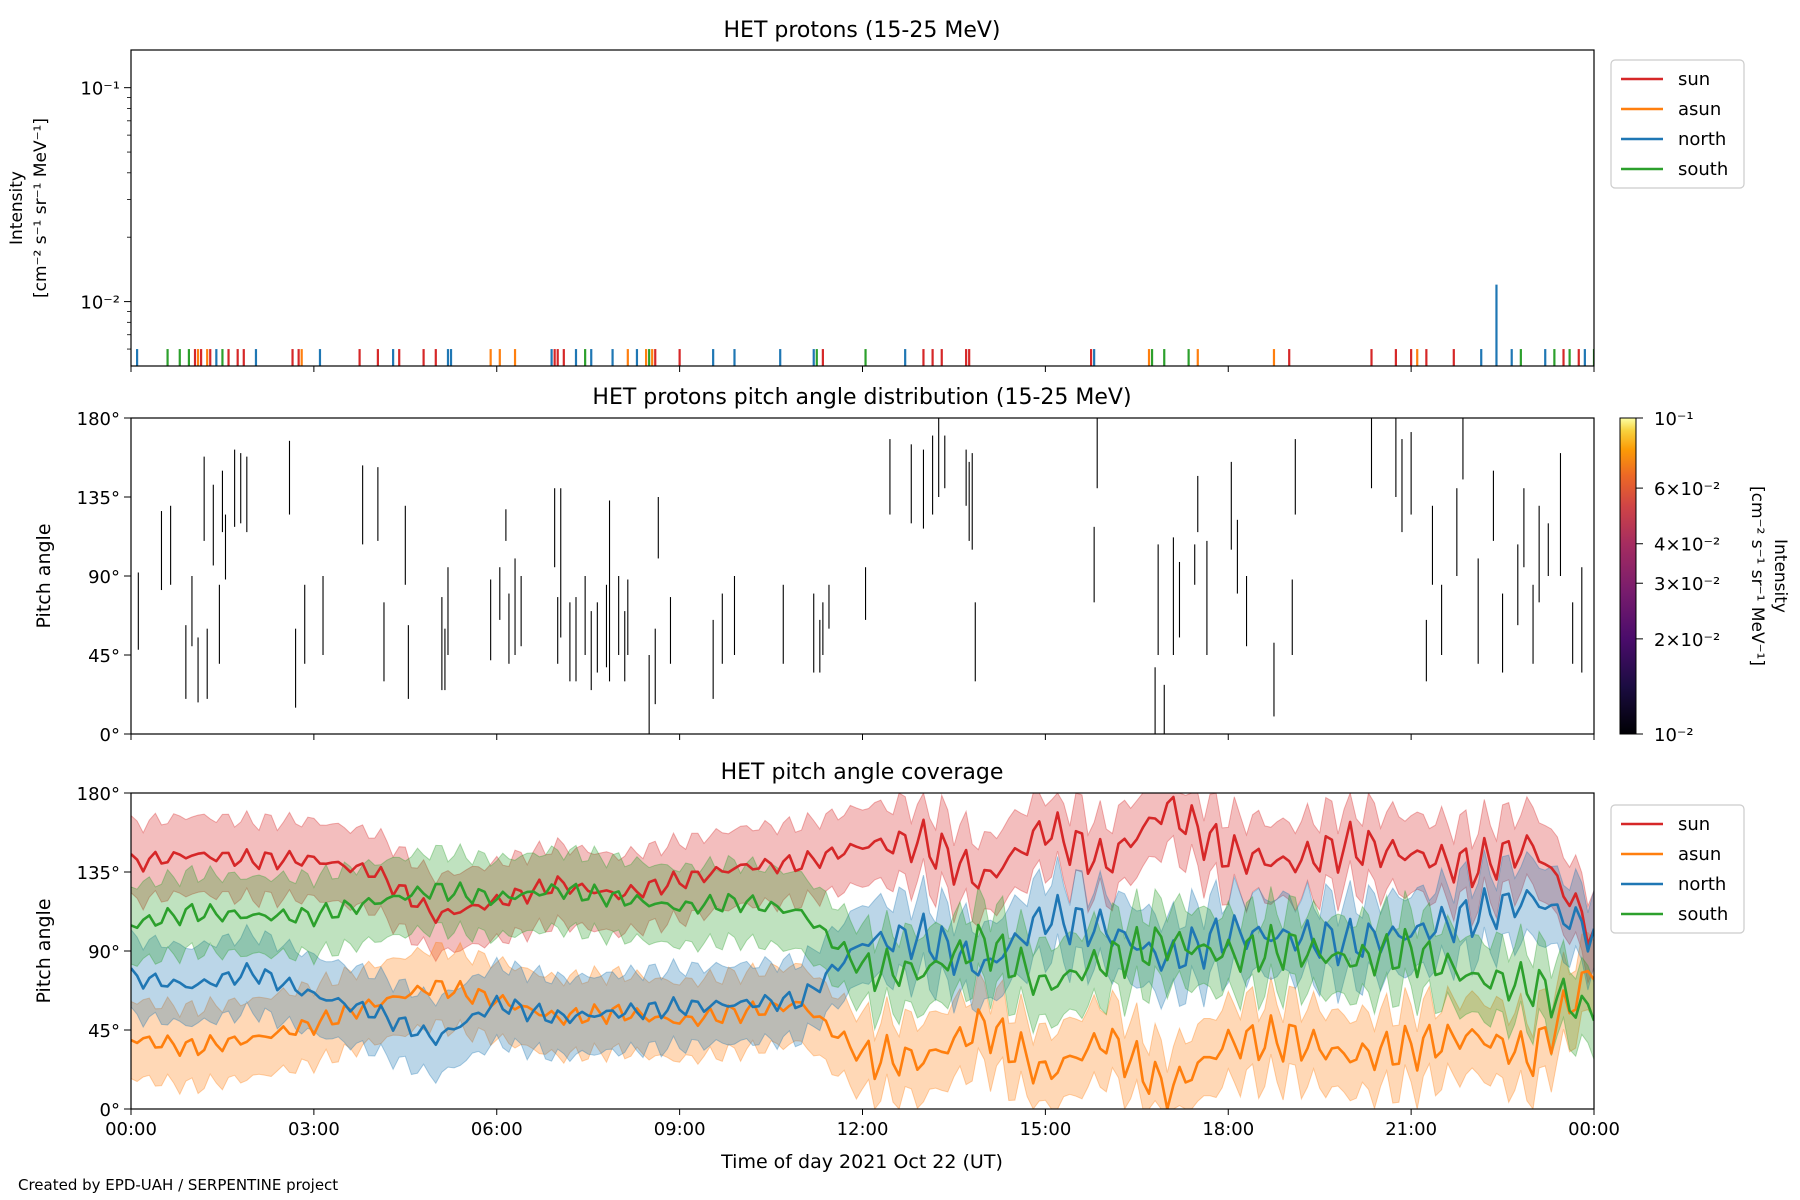 Image resolution: width=1800 pixels, height=1200 pixels. What do you see at coordinates (1687, 489) in the screenshot?
I see `colorbar-tick-label: 6×10⁻²` at bounding box center [1687, 489].